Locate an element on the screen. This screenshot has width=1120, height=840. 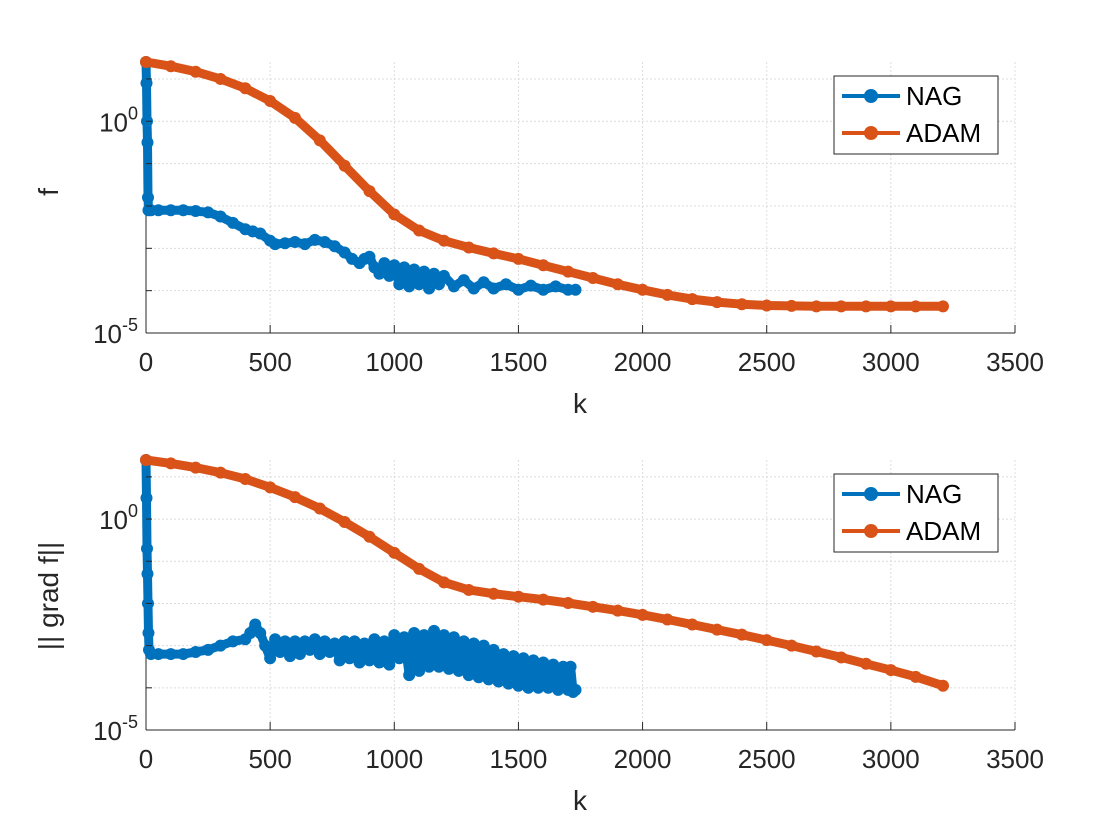
top-x-tick-label: 1500 is located at coordinates (519, 362).